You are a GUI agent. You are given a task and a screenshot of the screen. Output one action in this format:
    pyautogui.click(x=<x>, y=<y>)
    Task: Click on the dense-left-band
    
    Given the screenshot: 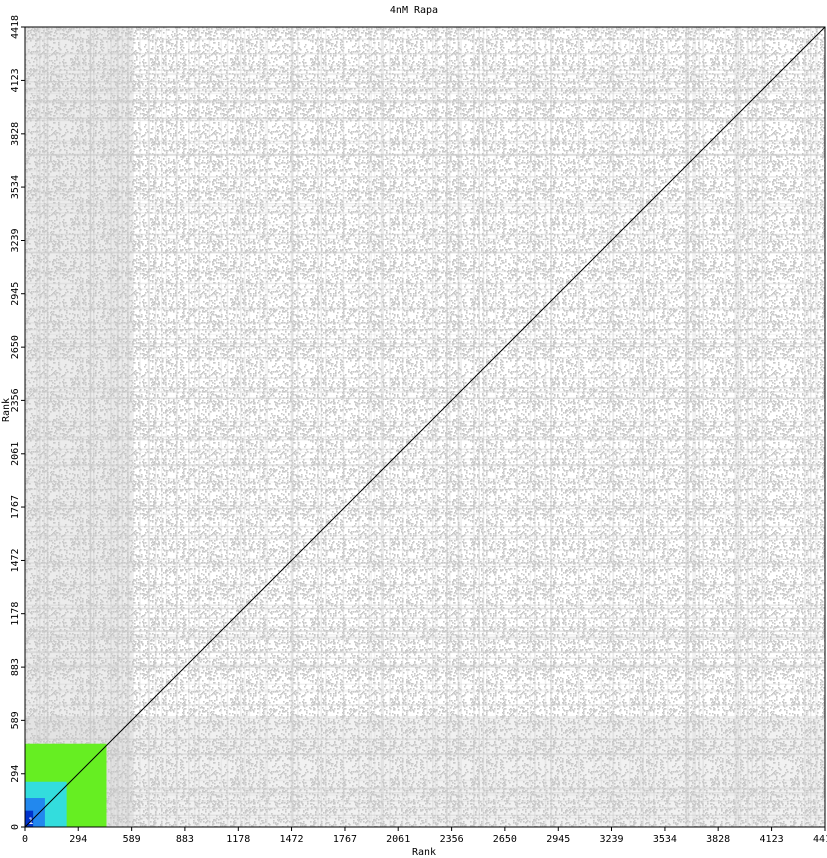 What is the action you would take?
    pyautogui.click(x=79, y=427)
    